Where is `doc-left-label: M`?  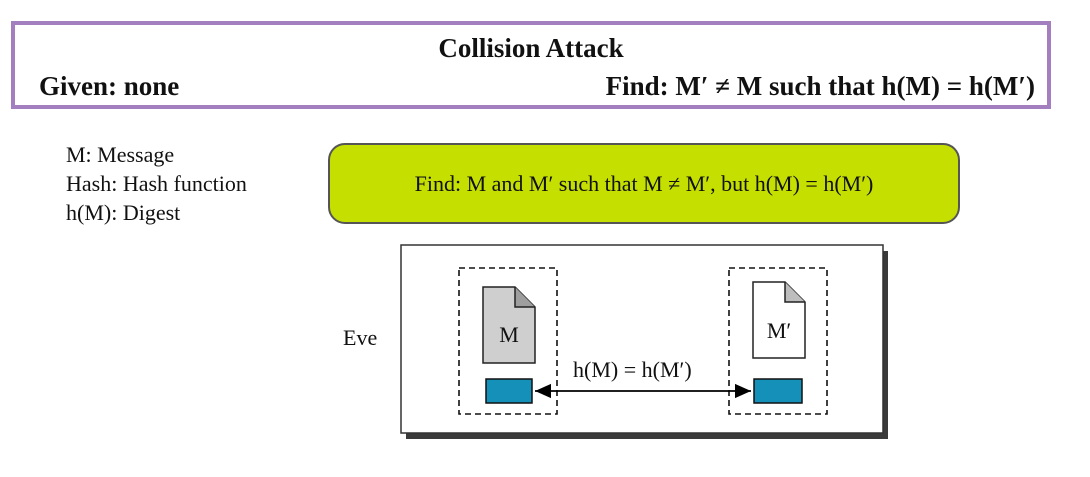
doc-left-label: M is located at coordinates (509, 334).